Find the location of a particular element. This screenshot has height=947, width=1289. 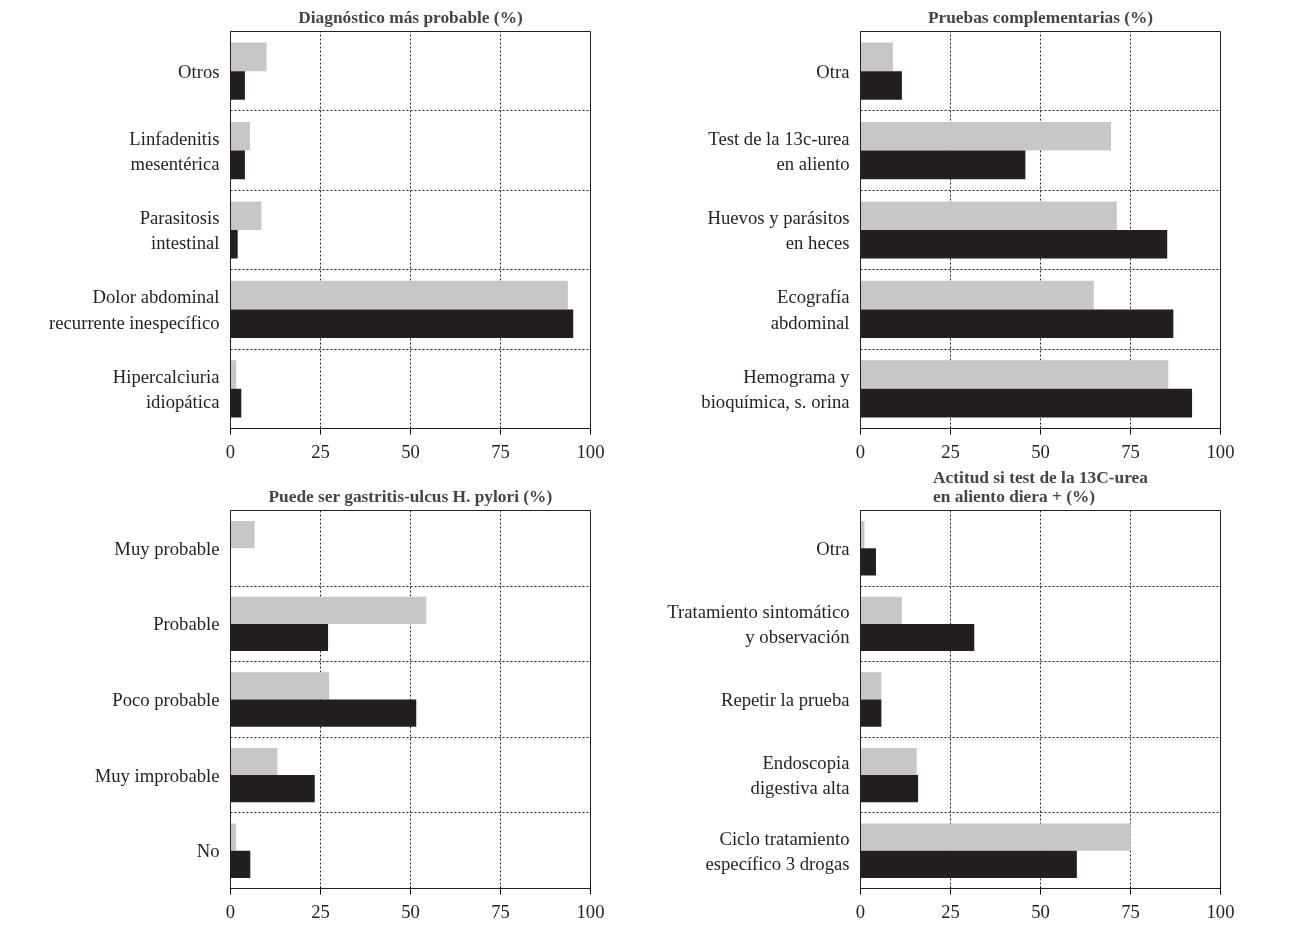

y-tick-label: Muy improbable is located at coordinates (157, 775).